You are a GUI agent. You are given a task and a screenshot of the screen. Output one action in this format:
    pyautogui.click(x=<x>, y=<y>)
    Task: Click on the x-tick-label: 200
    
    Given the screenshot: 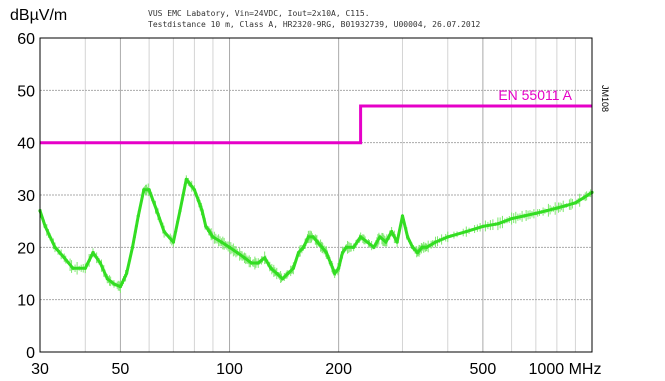 What is the action you would take?
    pyautogui.click(x=338, y=369)
    